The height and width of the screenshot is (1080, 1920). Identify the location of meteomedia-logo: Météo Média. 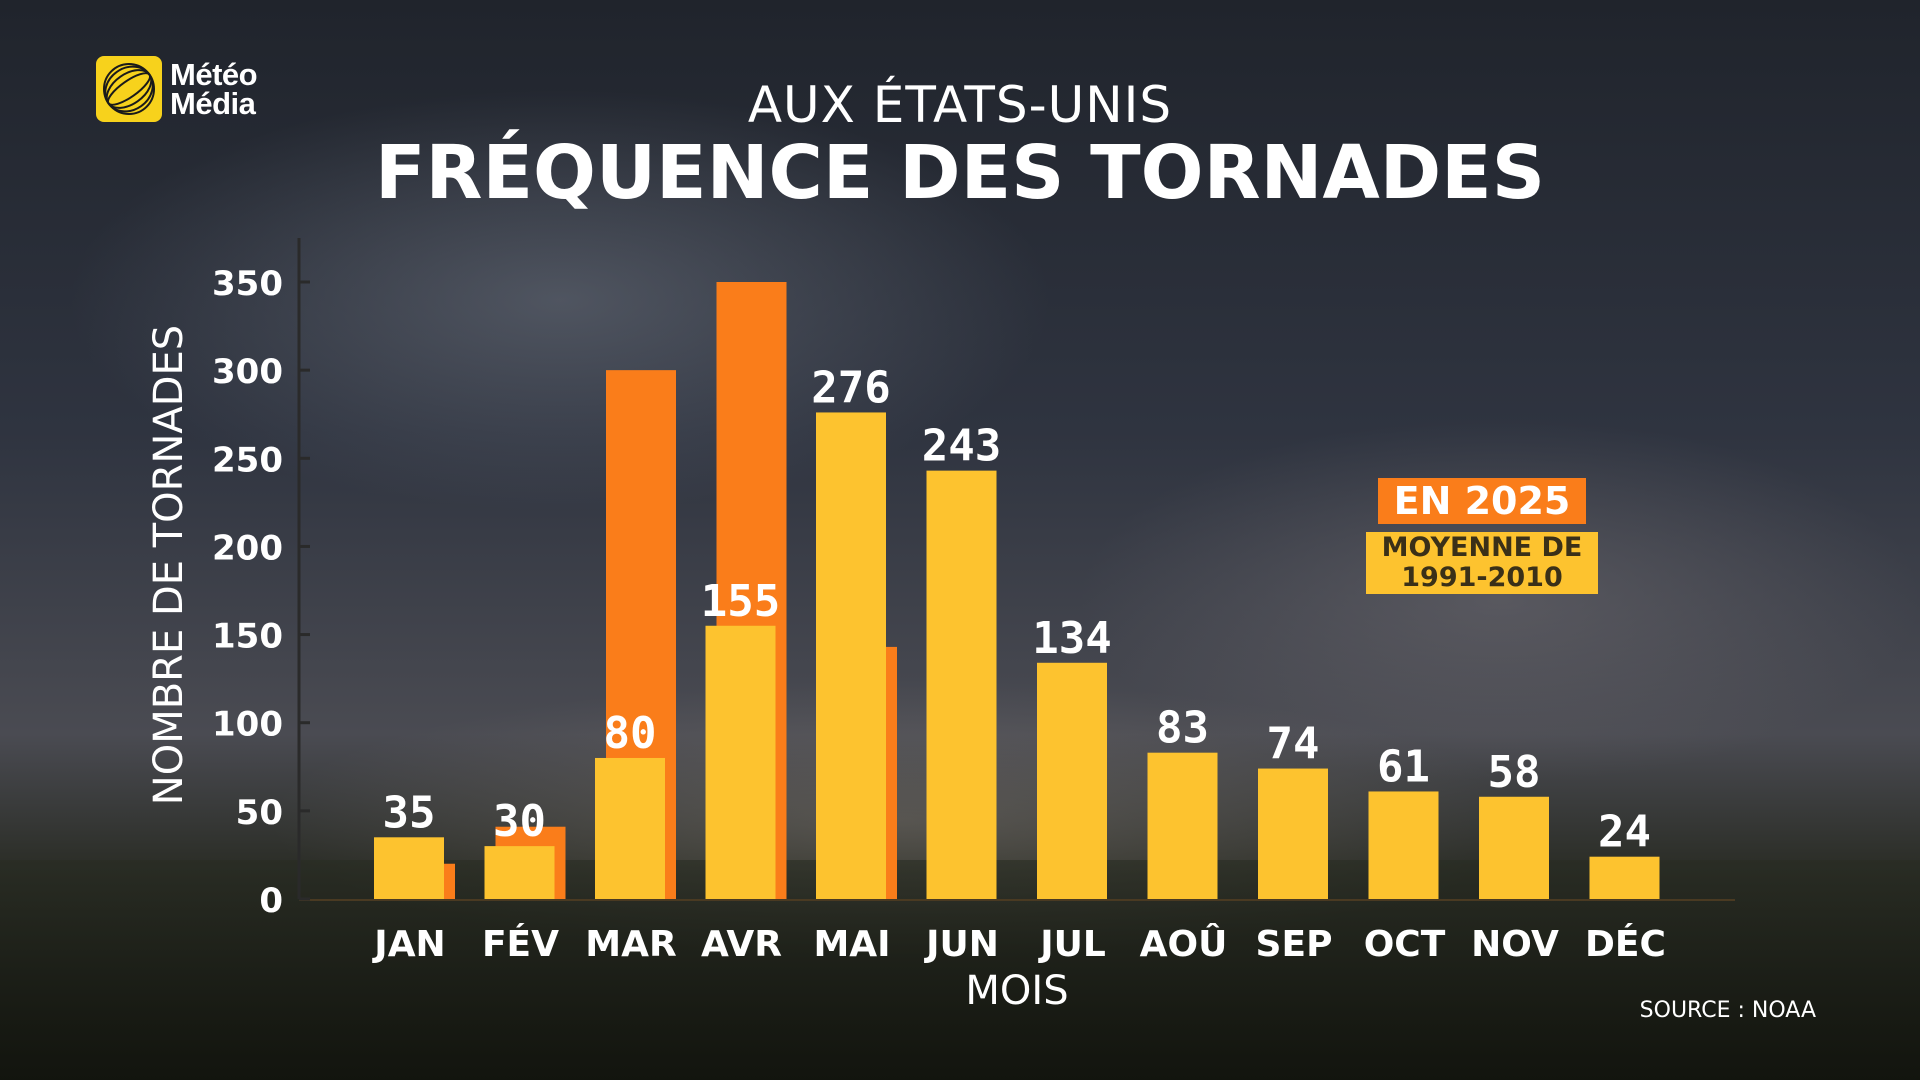
(177, 89).